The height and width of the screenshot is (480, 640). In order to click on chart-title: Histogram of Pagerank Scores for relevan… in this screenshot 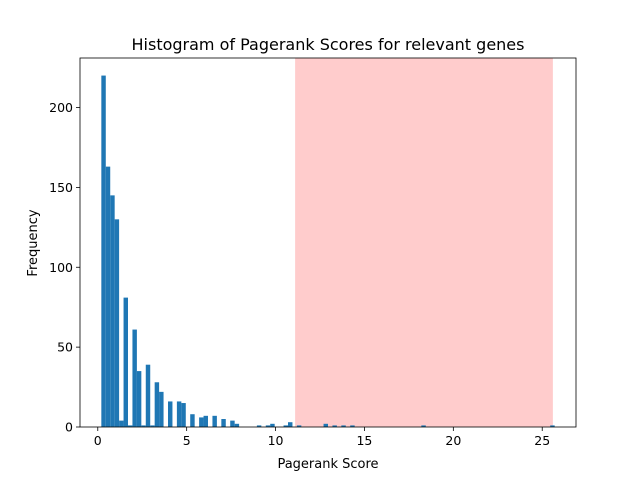, I will do `click(328, 44)`.